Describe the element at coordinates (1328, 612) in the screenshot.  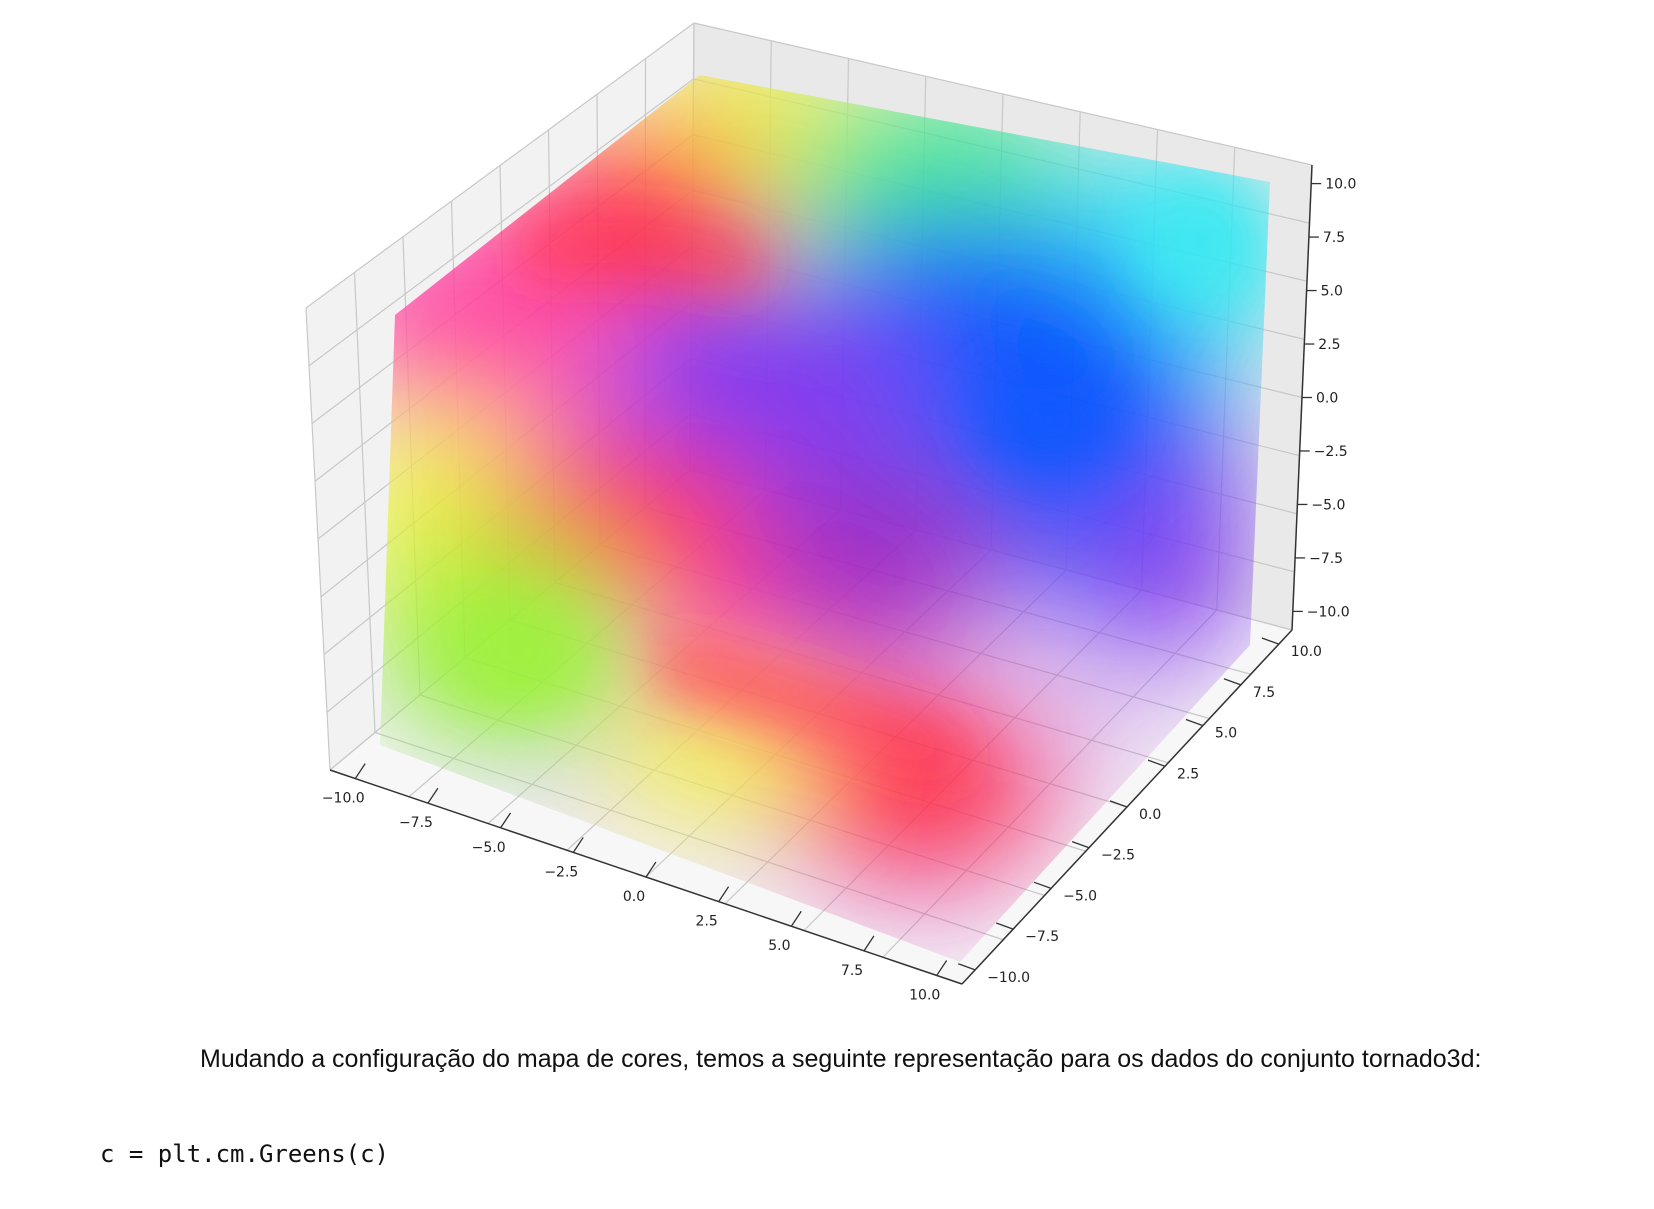
I see `z-tick-0-label: −10.0` at that location.